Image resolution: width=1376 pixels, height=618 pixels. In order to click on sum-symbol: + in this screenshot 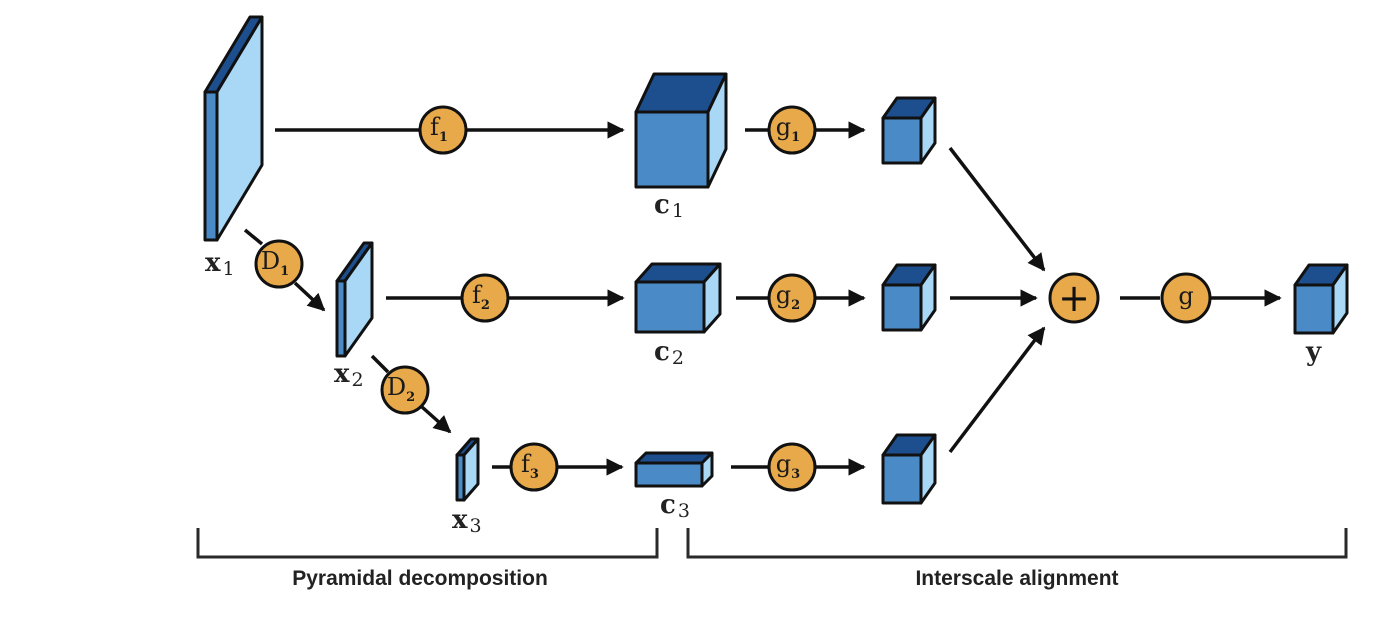, I will do `click(1074, 298)`.